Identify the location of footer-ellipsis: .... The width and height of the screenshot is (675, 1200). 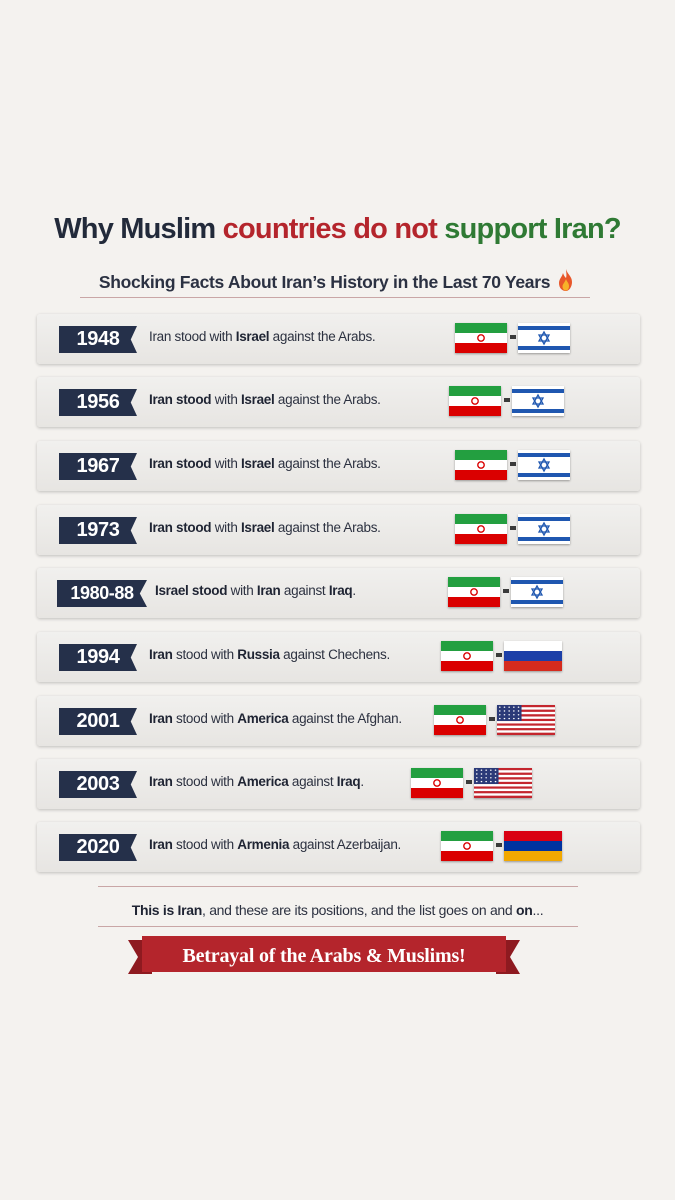
(538, 910).